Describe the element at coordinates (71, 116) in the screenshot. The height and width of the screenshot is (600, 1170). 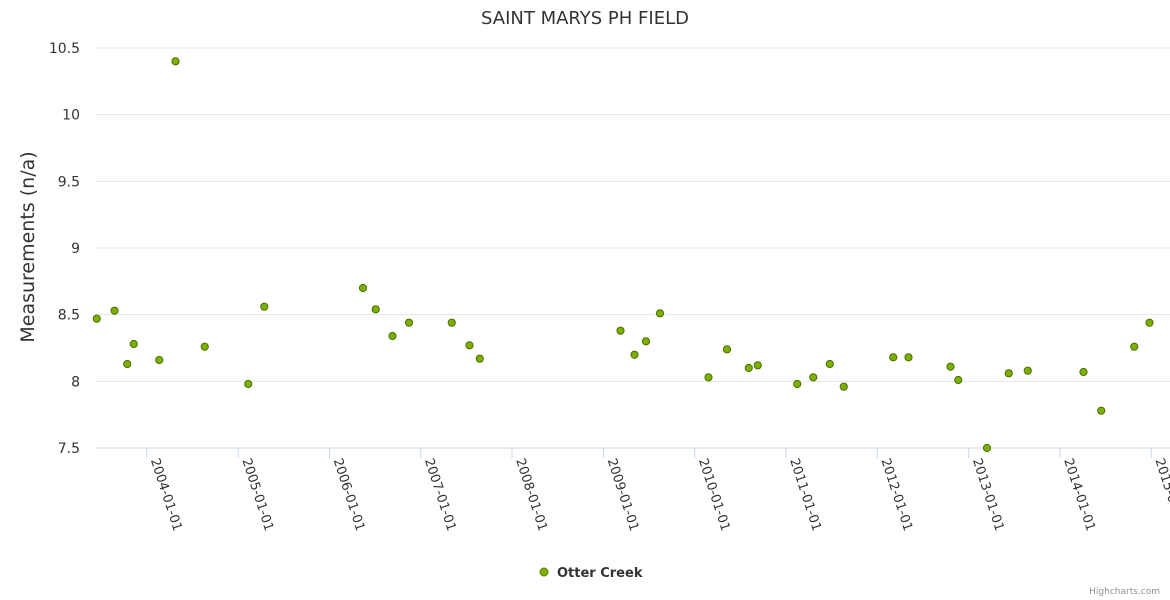
I see `y-tick-label: 10` at that location.